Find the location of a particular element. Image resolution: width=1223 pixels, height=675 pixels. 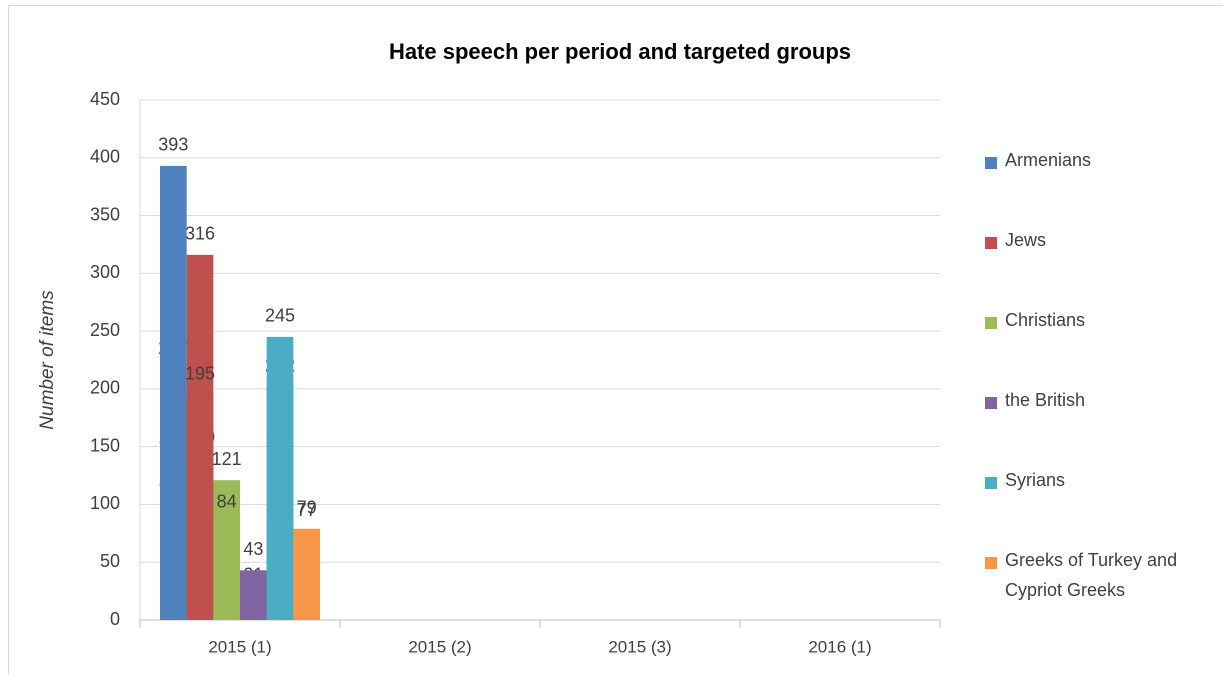

y-tick-label: 50 is located at coordinates (110, 561).